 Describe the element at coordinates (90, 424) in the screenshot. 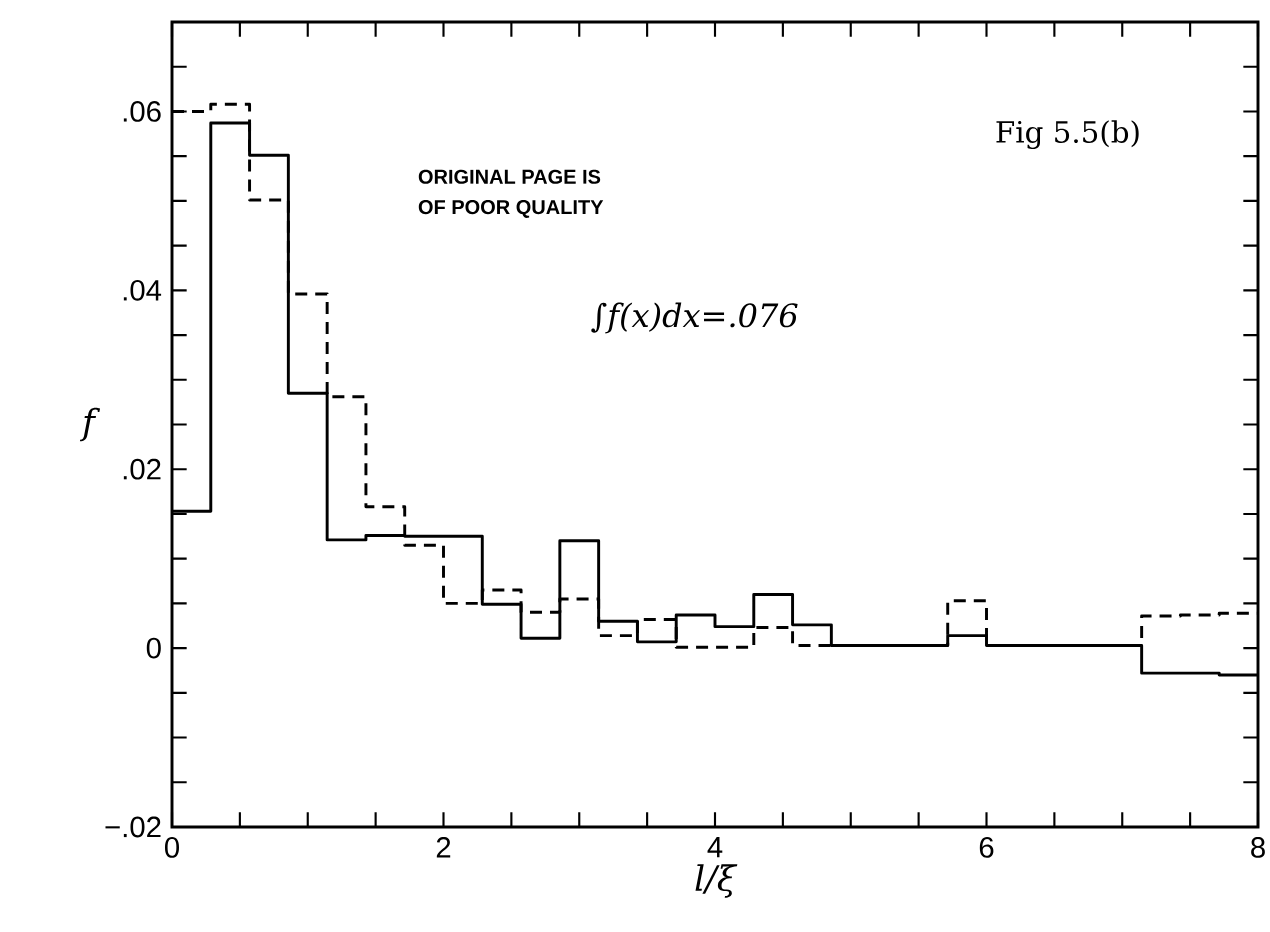

I see `y-axis-title: f` at that location.